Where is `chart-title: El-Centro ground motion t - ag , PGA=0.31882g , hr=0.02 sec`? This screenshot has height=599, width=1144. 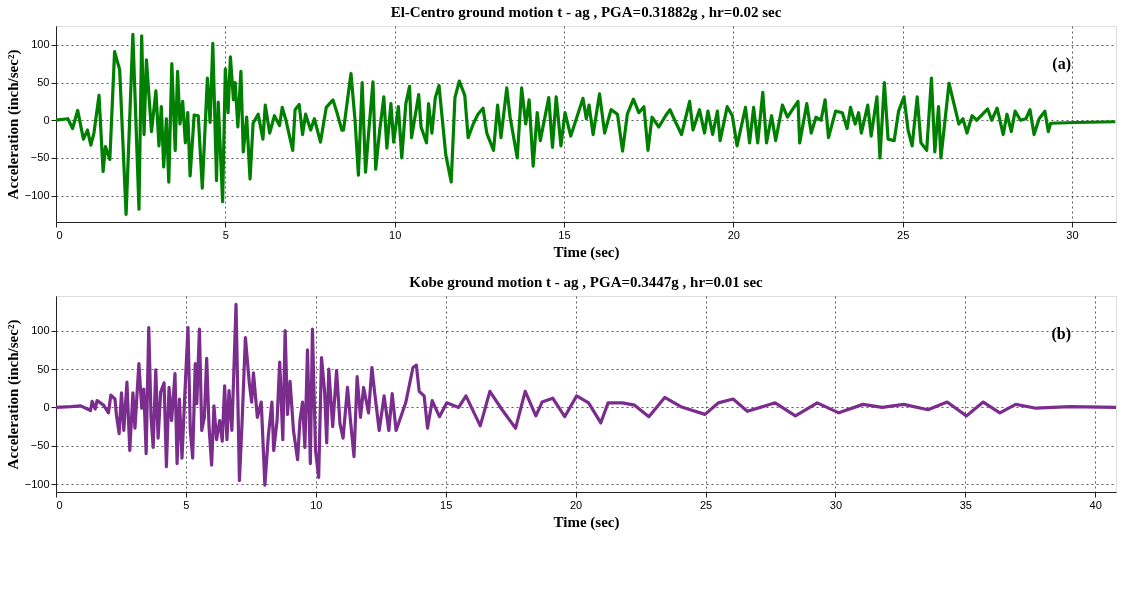 chart-title: El-Centro ground motion t - ag , PGA=0.31882g , hr=0.02 sec is located at coordinates (586, 12).